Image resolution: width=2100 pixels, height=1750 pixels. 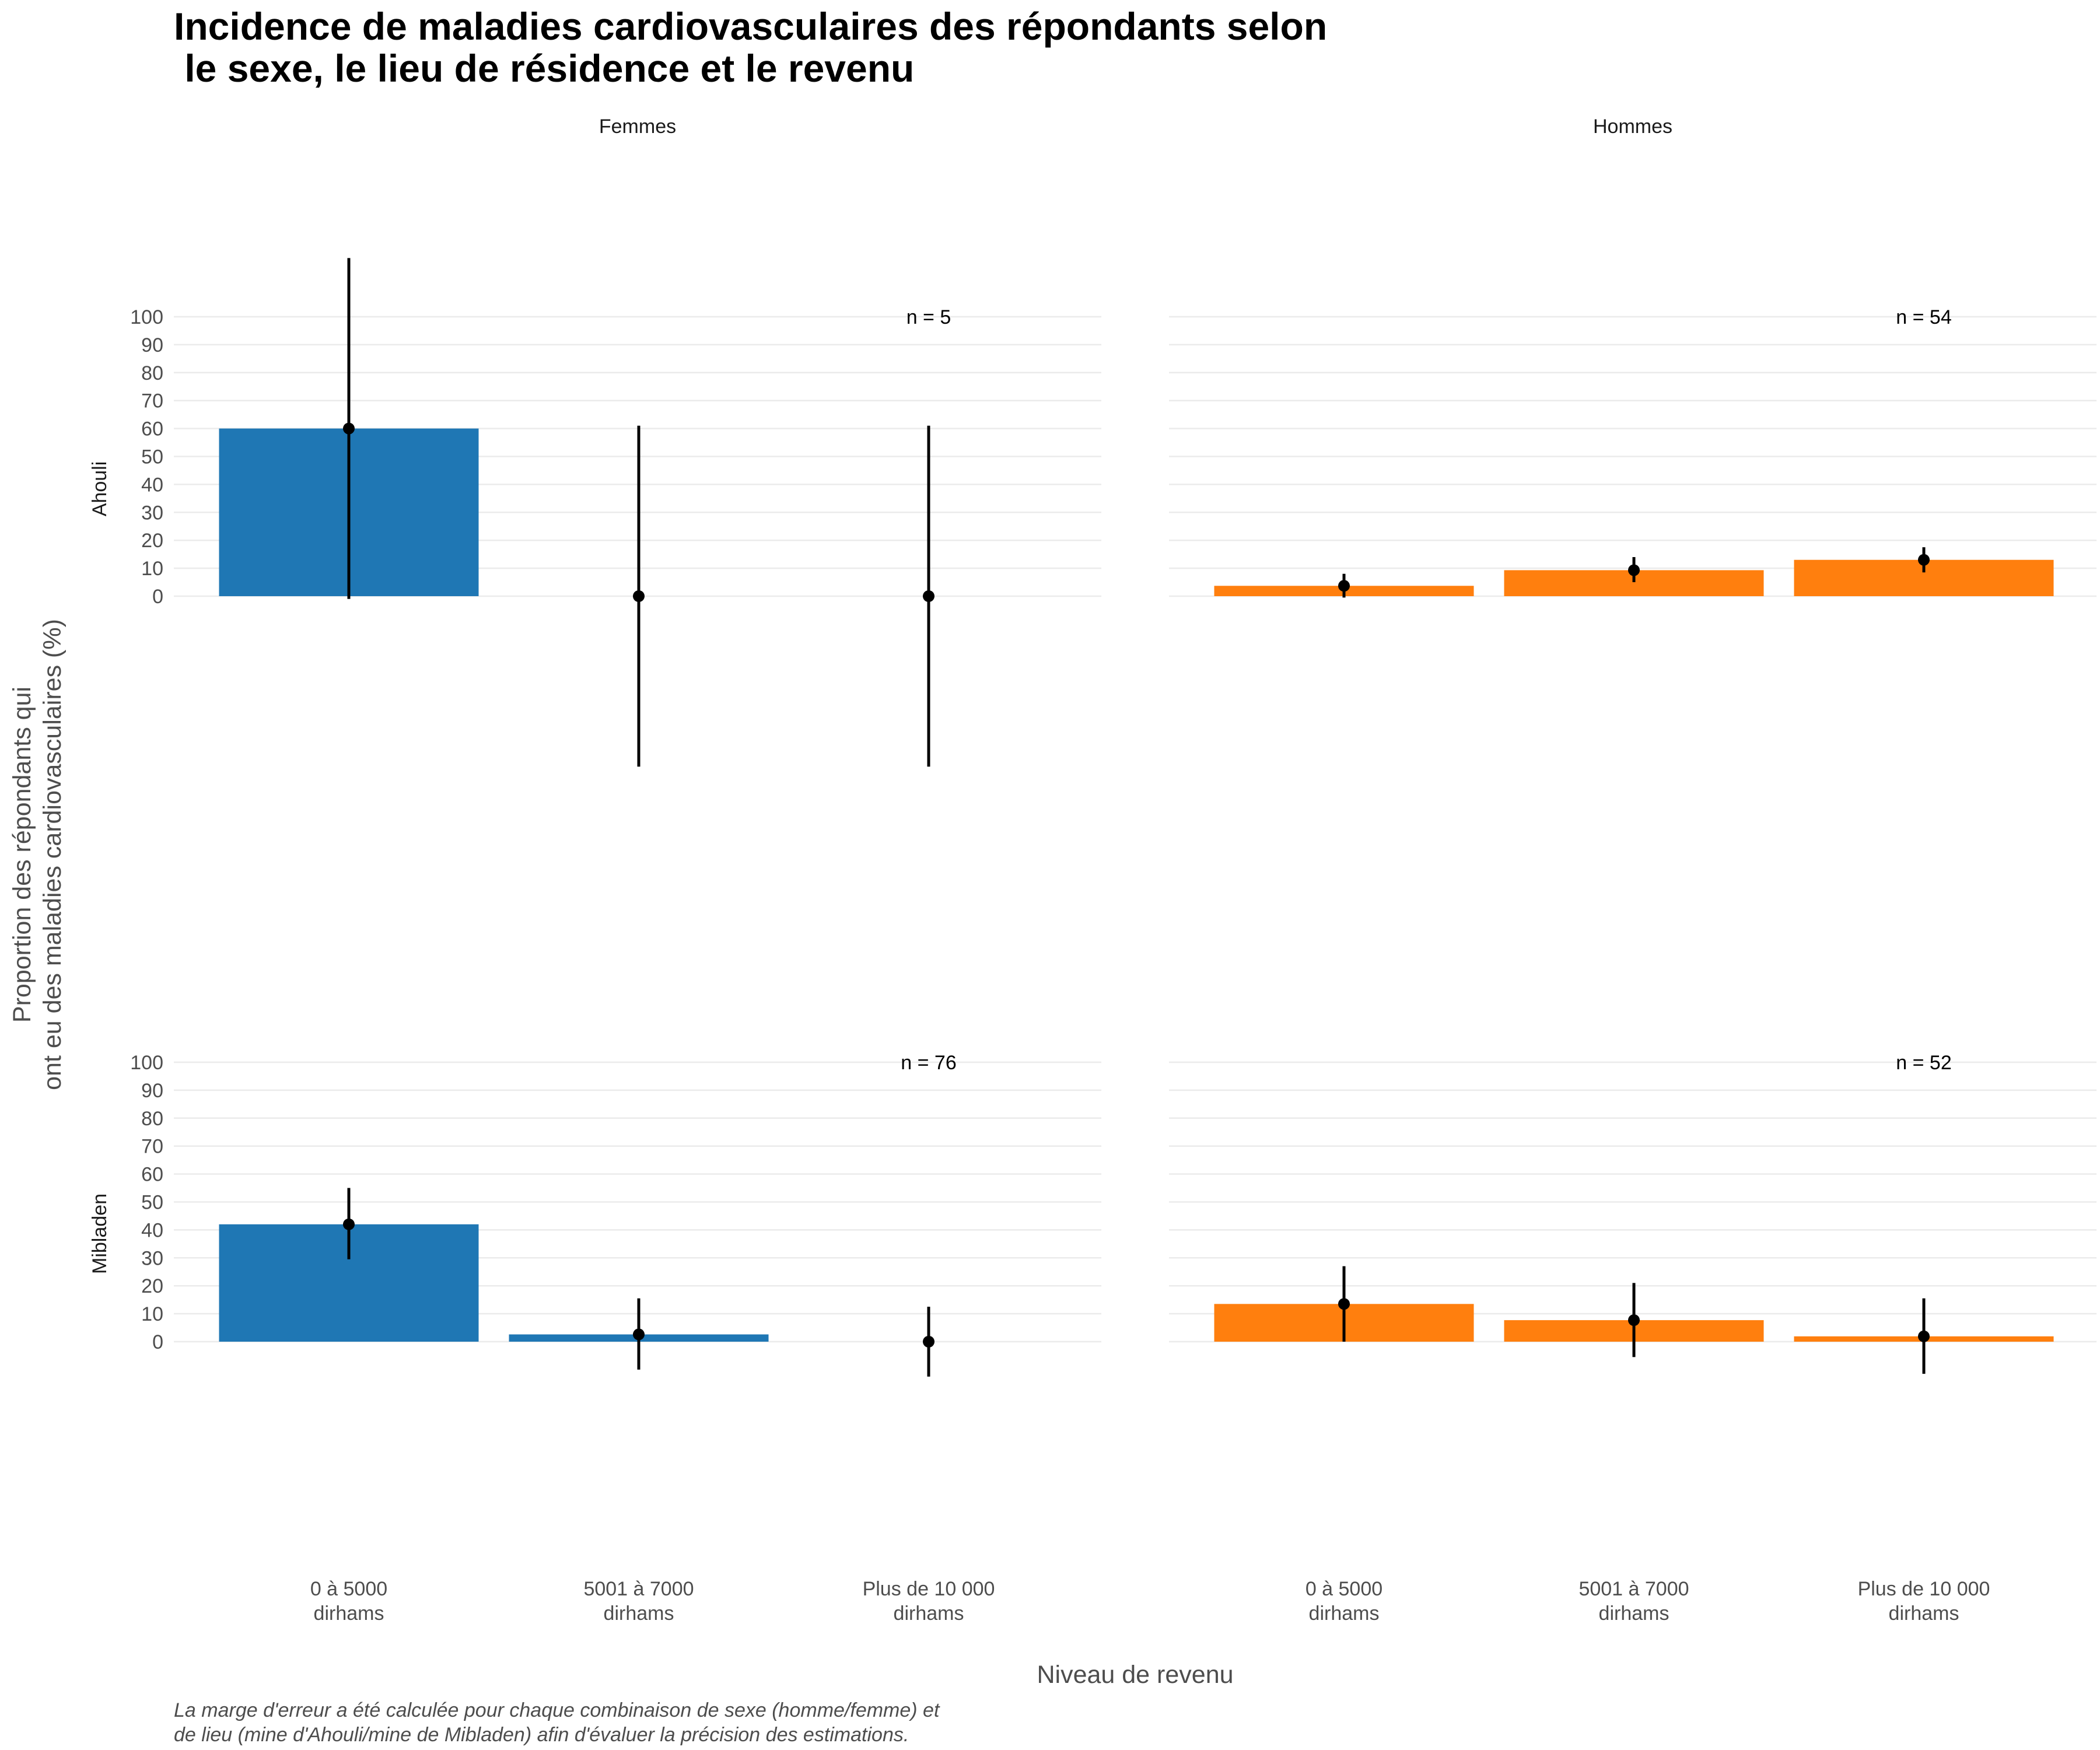 I want to click on y-tick-label-mibladen-femmes: 50, so click(x=152, y=1203).